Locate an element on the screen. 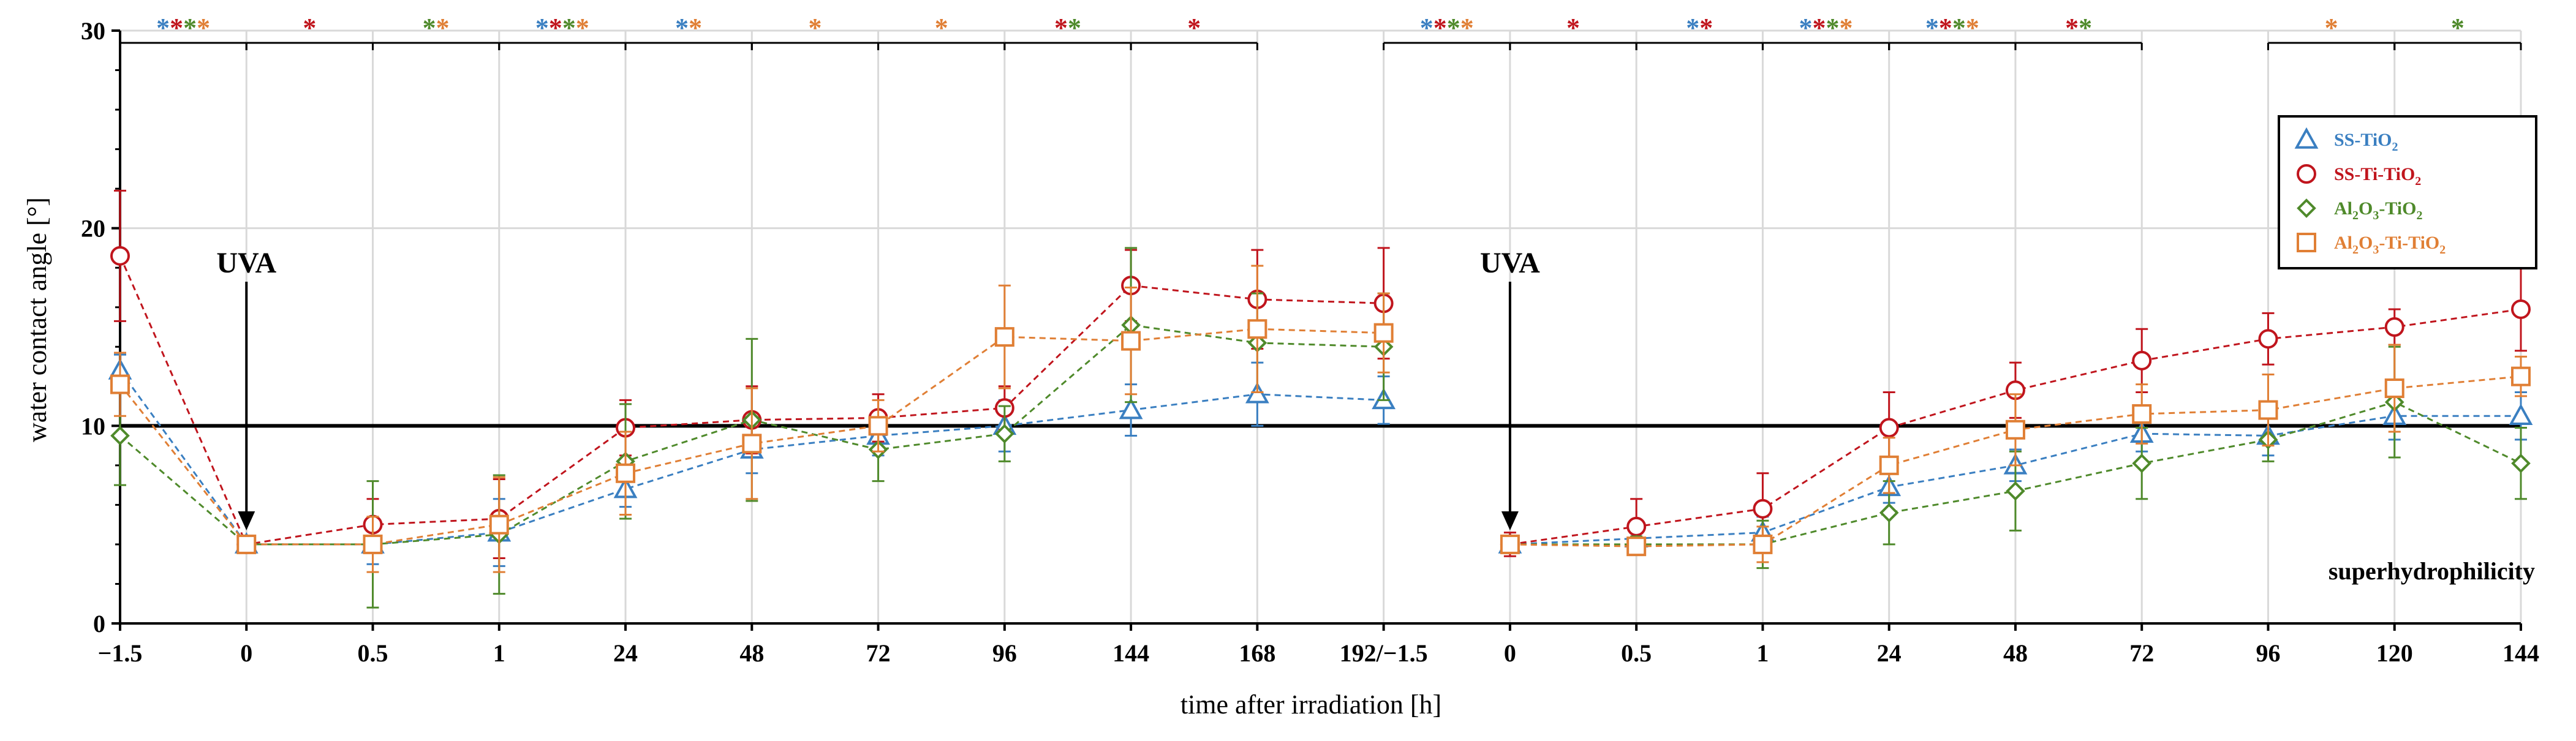 The height and width of the screenshot is (741, 2576). legend-entry: Al2O3-TiO2 is located at coordinates (2378, 210).